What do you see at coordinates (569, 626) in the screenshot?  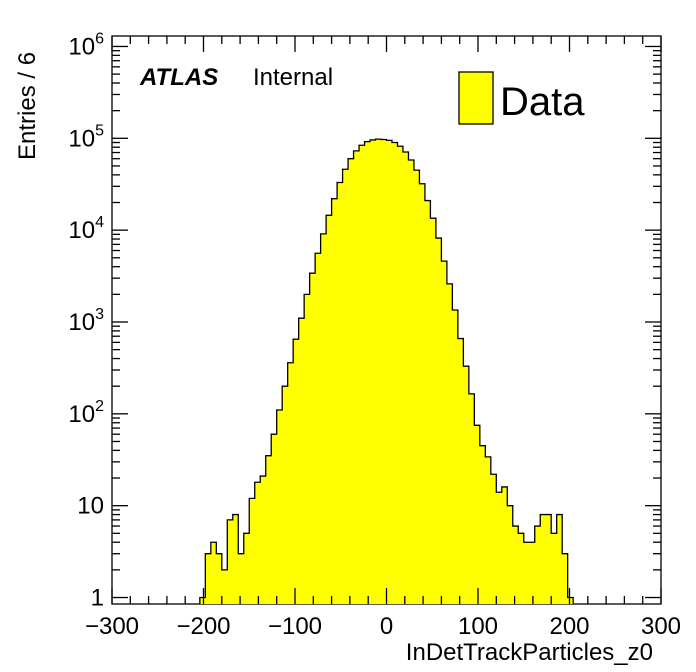 I see `x-tick-label: 200` at bounding box center [569, 626].